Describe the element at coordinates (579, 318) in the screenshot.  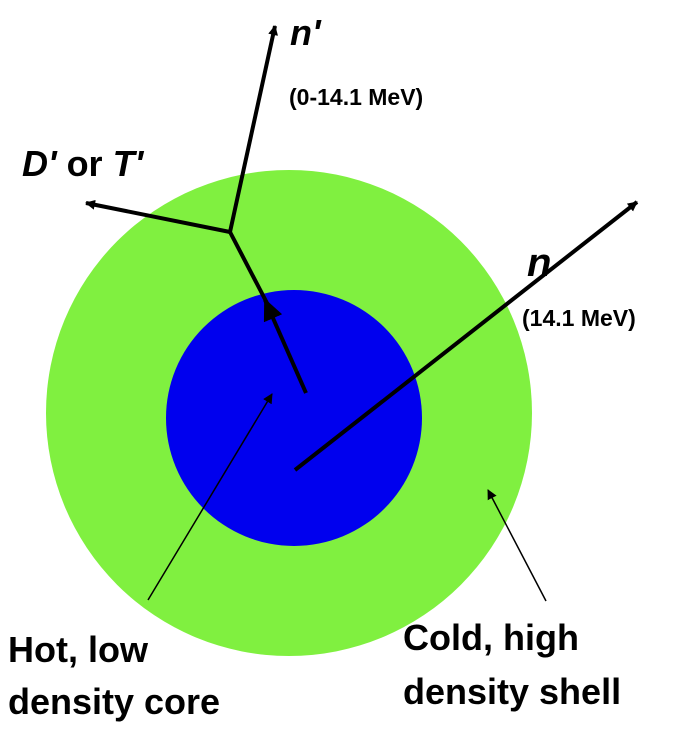
I see `primary-neutron-energy: (14.1 MeV)` at that location.